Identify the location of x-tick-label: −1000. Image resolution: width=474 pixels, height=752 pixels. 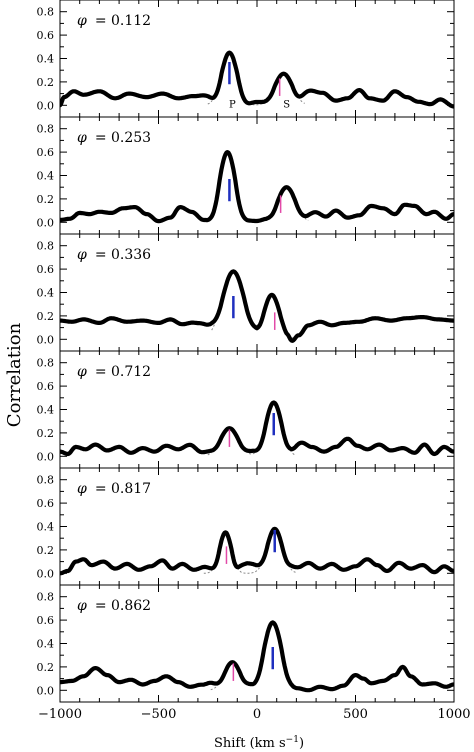
(60, 714).